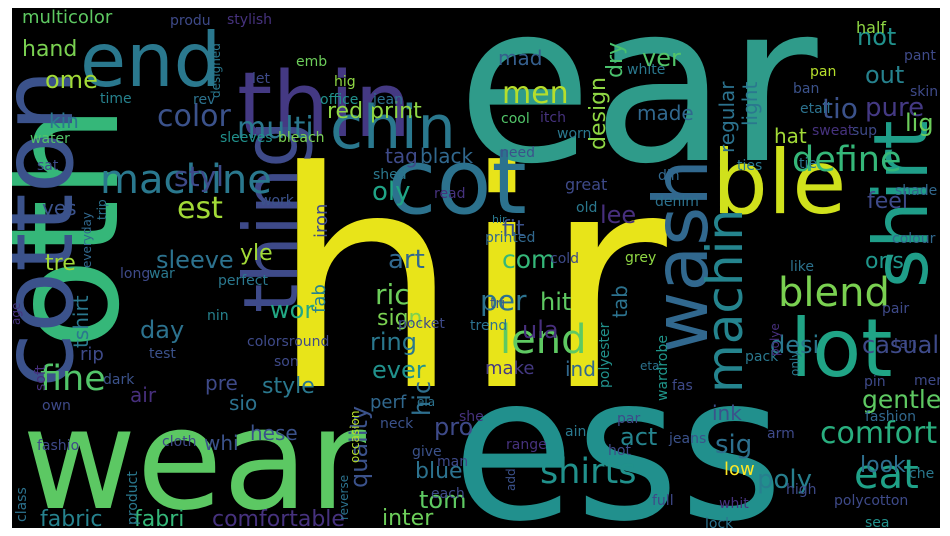 The width and height of the screenshot is (950, 536). What do you see at coordinates (535, 93) in the screenshot?
I see `cloud-word: men` at bounding box center [535, 93].